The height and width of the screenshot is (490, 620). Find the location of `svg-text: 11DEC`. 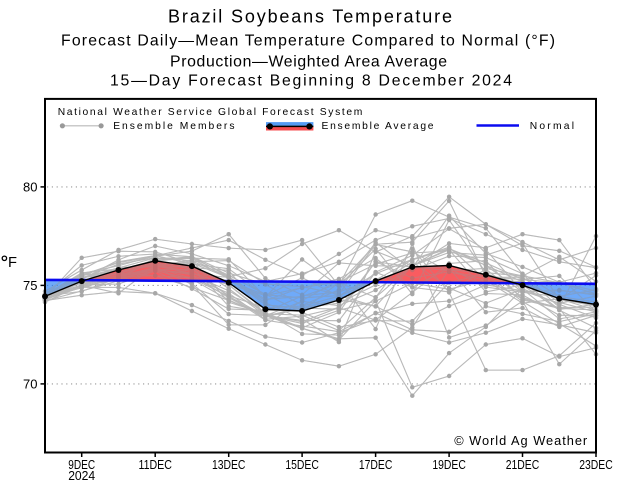

svg-text: 11DEC is located at coordinates (155, 465).